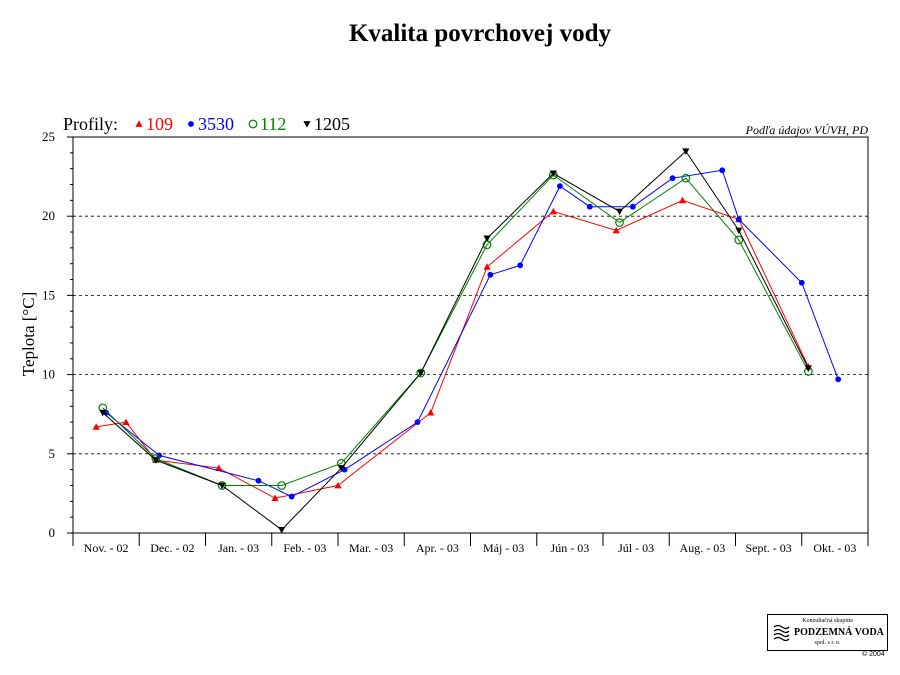 This screenshot has width=900, height=675. What do you see at coordinates (768, 548) in the screenshot?
I see `x-tick-label: Sept. - 03` at bounding box center [768, 548].